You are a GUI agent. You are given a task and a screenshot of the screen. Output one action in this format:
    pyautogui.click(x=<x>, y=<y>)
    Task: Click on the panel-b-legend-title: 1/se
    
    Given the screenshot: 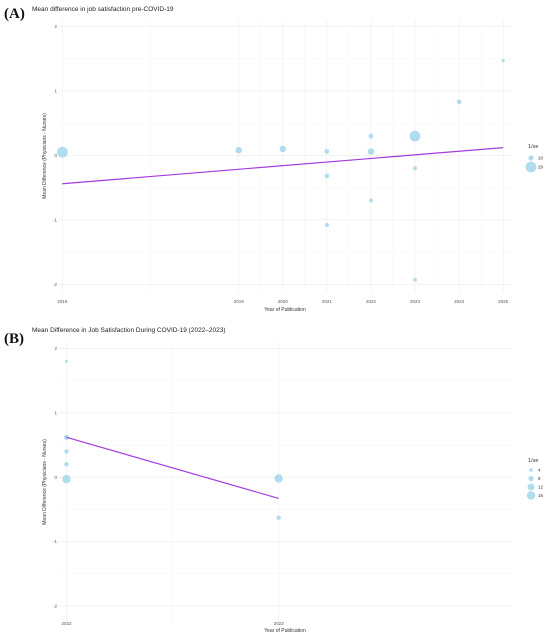 What is the action you would take?
    pyautogui.click(x=533, y=461)
    